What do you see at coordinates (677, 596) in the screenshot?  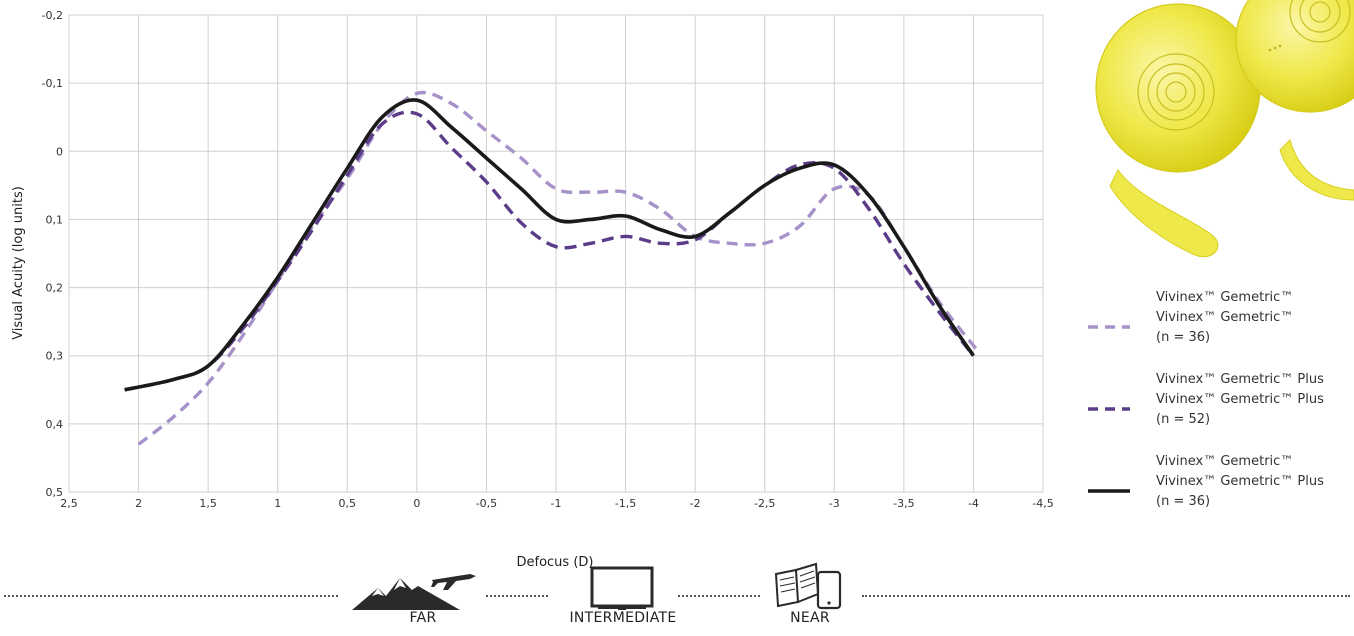 I see `distance-ruler` at bounding box center [677, 596].